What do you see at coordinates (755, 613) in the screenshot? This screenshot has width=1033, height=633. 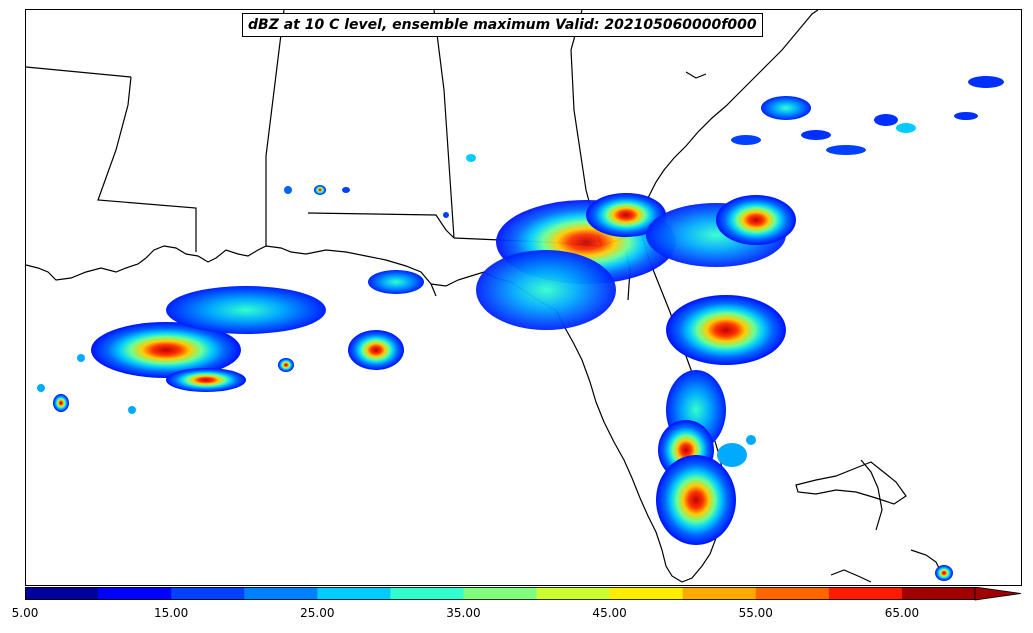 I see `colorbar-tick-label: 55.00` at bounding box center [755, 613].